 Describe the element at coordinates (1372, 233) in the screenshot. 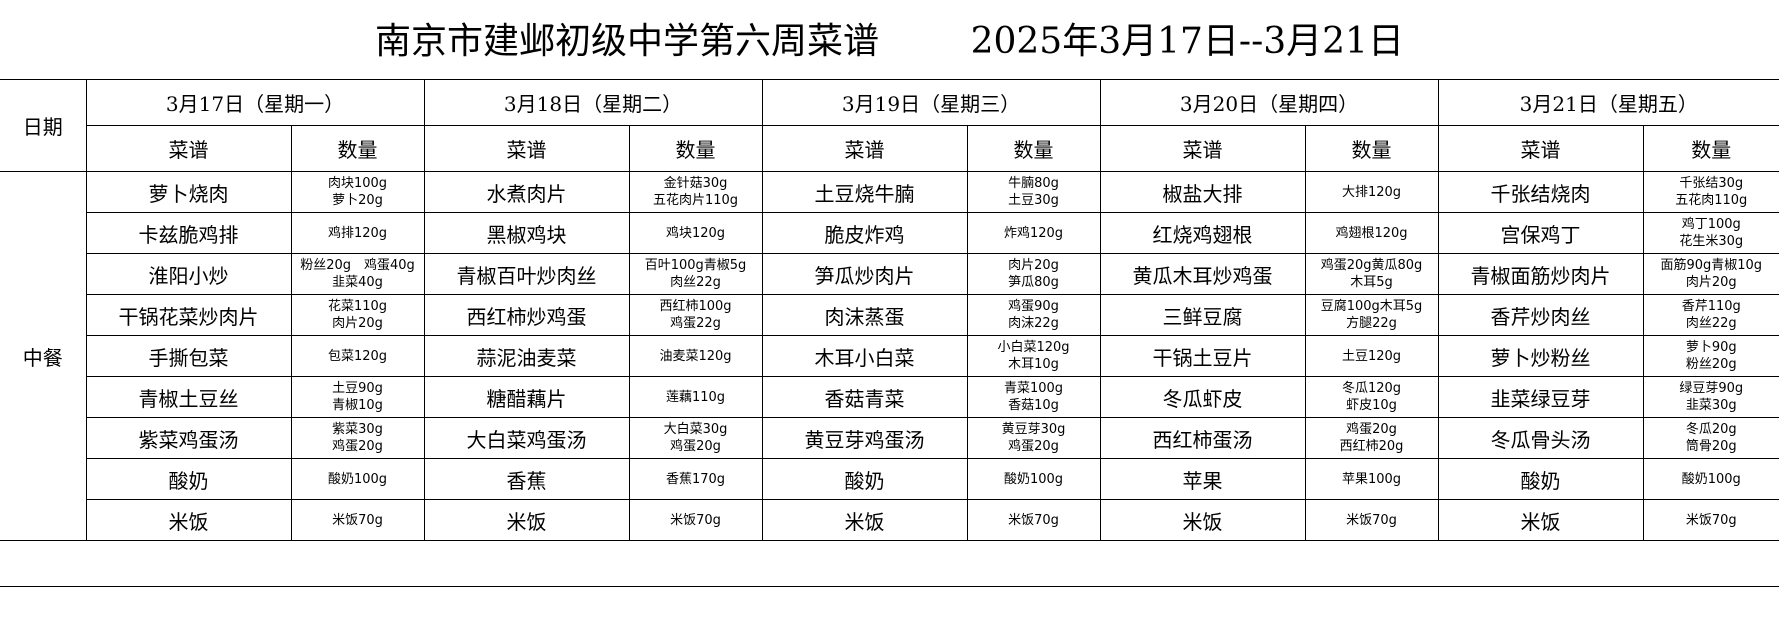

I see `quantity-line: 鸡翅根120g` at that location.